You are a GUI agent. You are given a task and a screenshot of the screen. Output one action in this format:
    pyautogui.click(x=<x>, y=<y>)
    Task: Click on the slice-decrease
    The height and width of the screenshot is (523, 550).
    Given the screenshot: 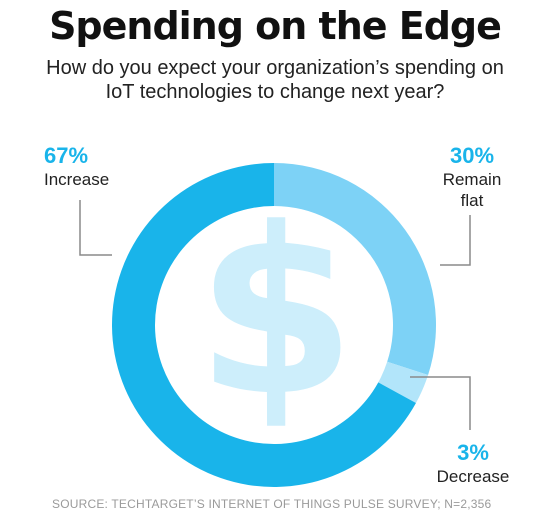 What is the action you would take?
    pyautogui.click(x=403, y=382)
    